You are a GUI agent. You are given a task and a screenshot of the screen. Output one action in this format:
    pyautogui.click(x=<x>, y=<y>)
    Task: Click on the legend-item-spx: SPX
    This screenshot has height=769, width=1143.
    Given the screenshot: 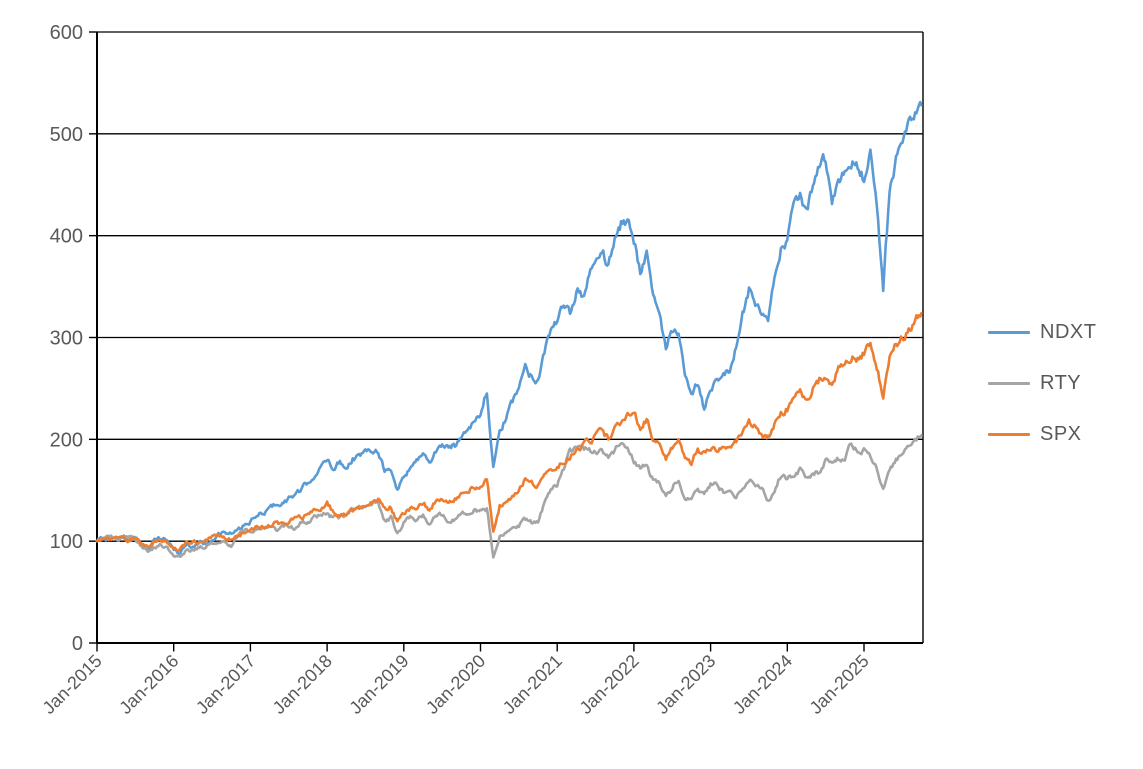 What is the action you would take?
    pyautogui.click(x=1042, y=434)
    